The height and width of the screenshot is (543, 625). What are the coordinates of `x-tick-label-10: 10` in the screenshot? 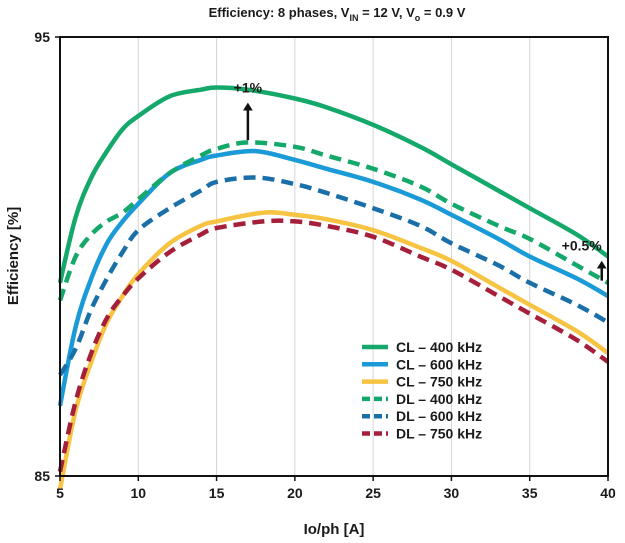 It's located at (138, 493).